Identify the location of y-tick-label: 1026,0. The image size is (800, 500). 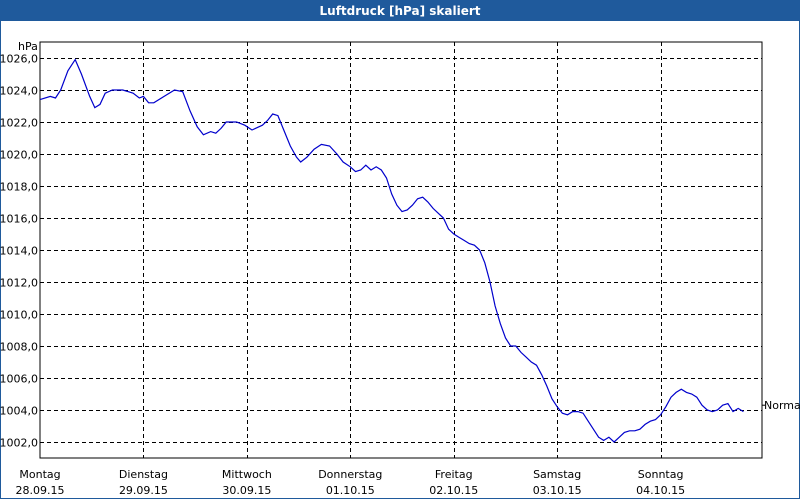
(19, 59).